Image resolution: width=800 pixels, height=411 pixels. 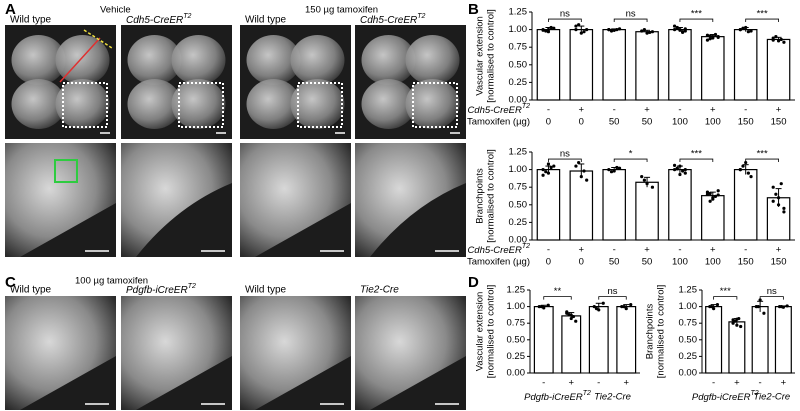 What do you see at coordinates (473, 282) in the screenshot?
I see `panel-label: D` at bounding box center [473, 282].